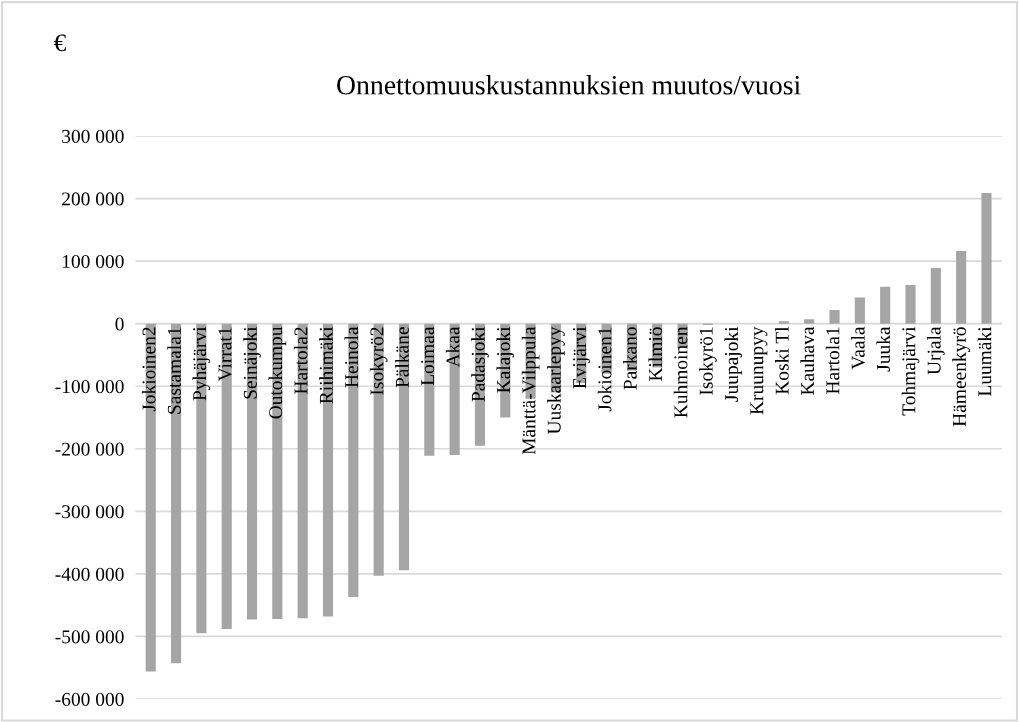  What do you see at coordinates (148, 369) in the screenshot?
I see `x-tick-label: Jokioinen2` at bounding box center [148, 369].